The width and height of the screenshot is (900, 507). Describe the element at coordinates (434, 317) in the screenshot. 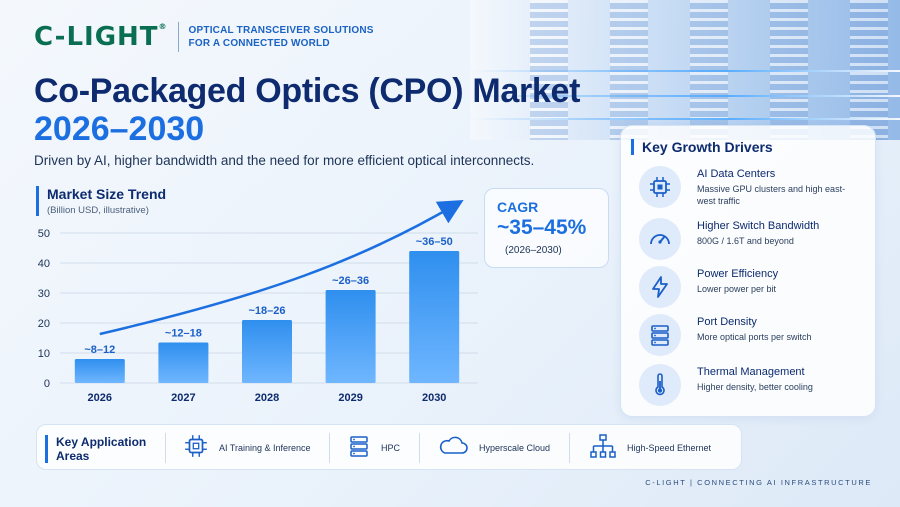

I see `bar-2030` at that location.